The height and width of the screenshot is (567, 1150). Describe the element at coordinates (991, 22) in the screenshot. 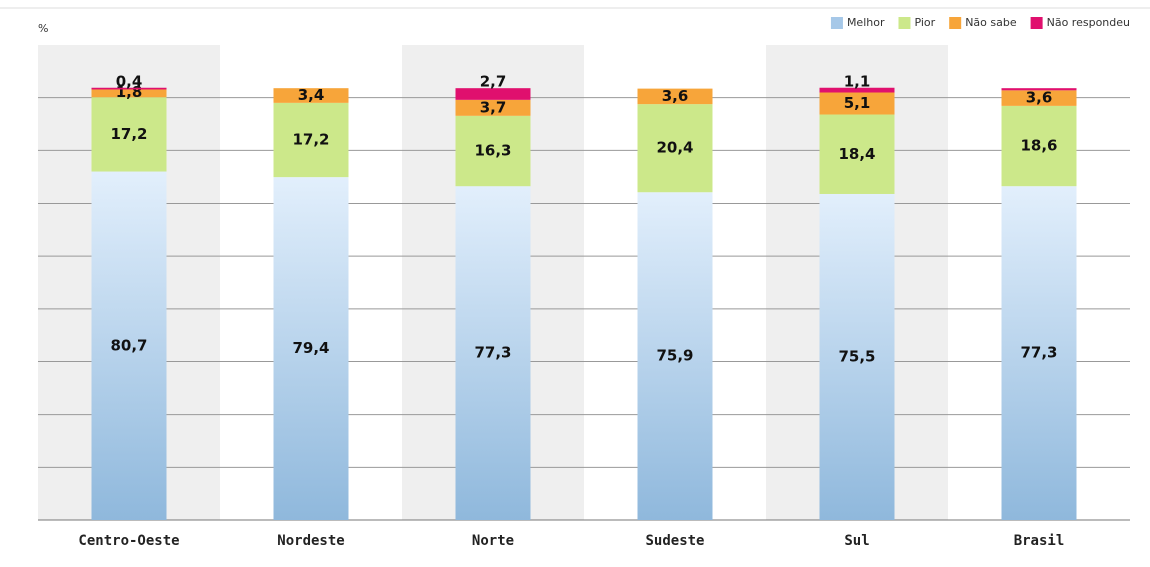

I see `legend-label: Não sabe` at that location.